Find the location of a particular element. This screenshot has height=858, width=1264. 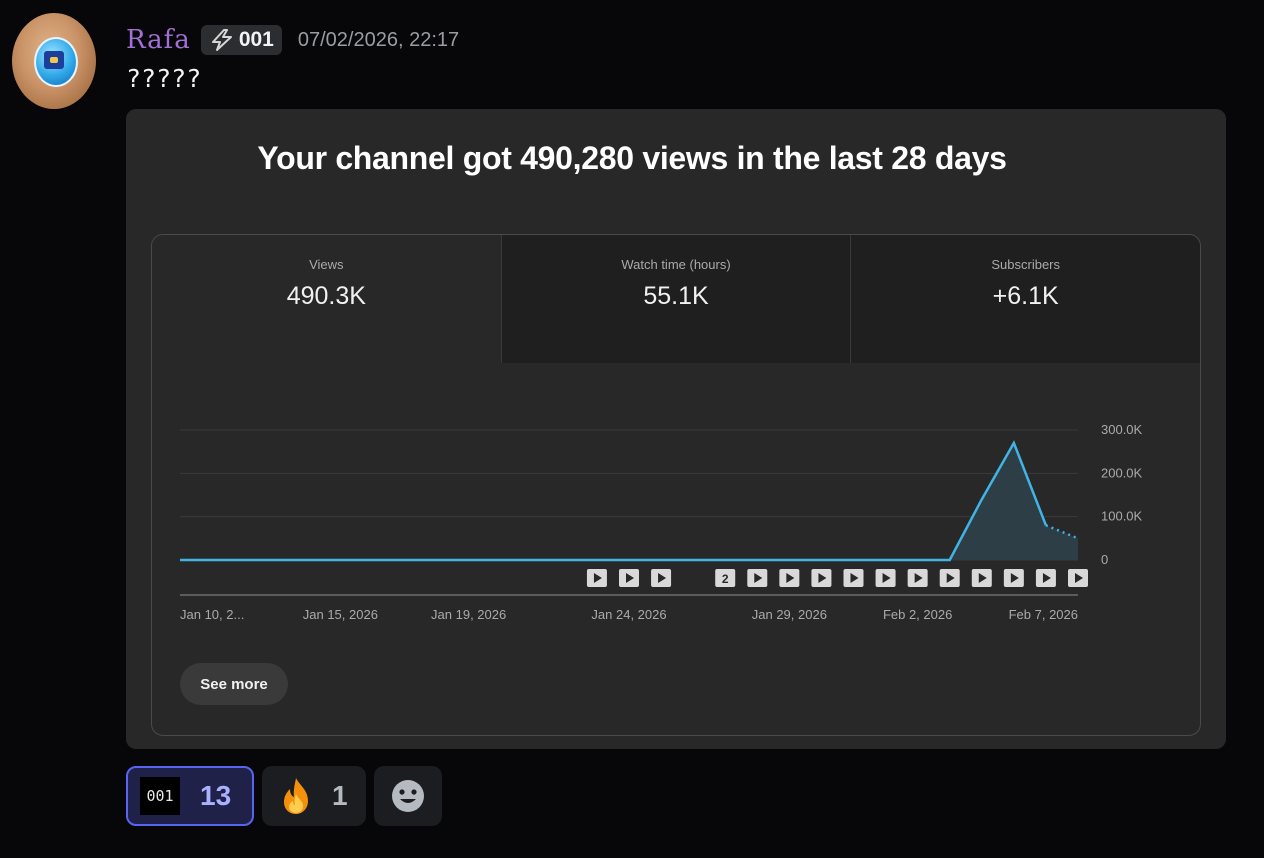

stat-label: Watch time (hours) is located at coordinates (676, 264).